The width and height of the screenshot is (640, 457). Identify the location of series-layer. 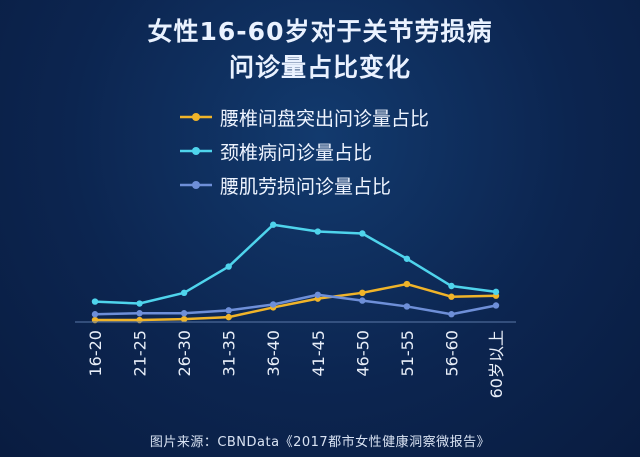
(295, 272).